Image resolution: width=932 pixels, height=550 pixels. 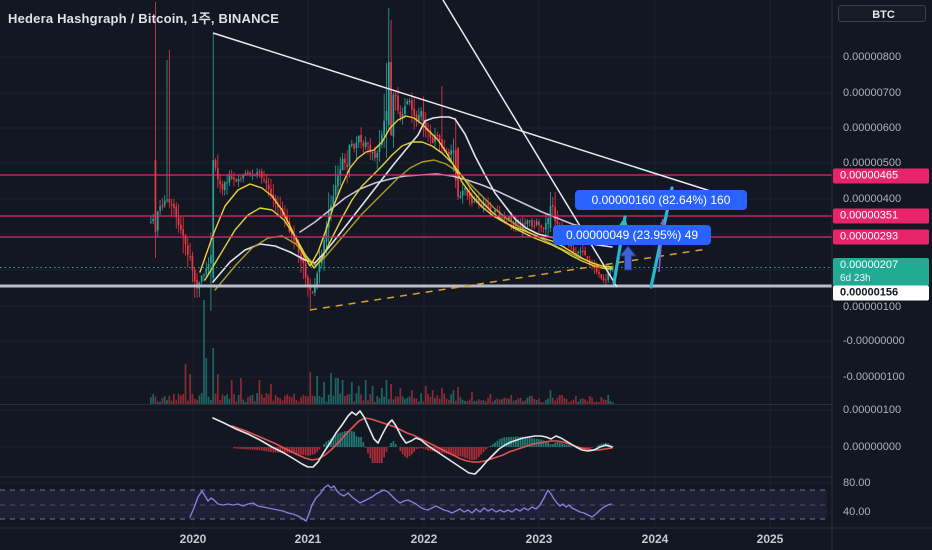 What do you see at coordinates (857, 483) in the screenshot?
I see `price-axis-label: 80.00` at bounding box center [857, 483].